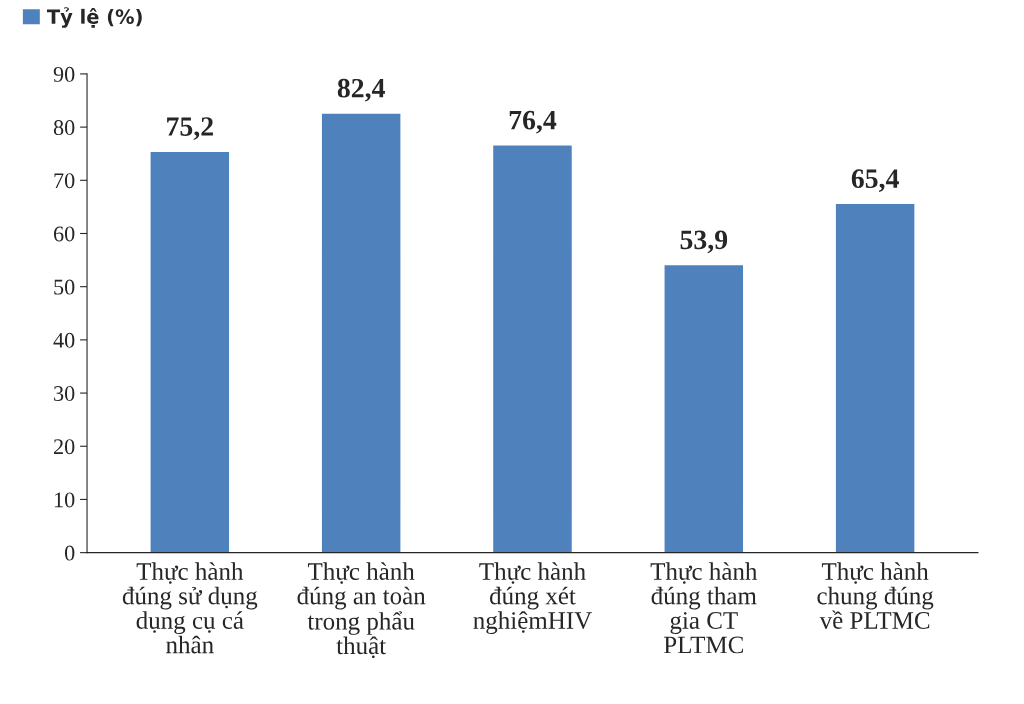 The image size is (1024, 704). What do you see at coordinates (533, 122) in the screenshot?
I see `text: 76,4` at bounding box center [533, 122].